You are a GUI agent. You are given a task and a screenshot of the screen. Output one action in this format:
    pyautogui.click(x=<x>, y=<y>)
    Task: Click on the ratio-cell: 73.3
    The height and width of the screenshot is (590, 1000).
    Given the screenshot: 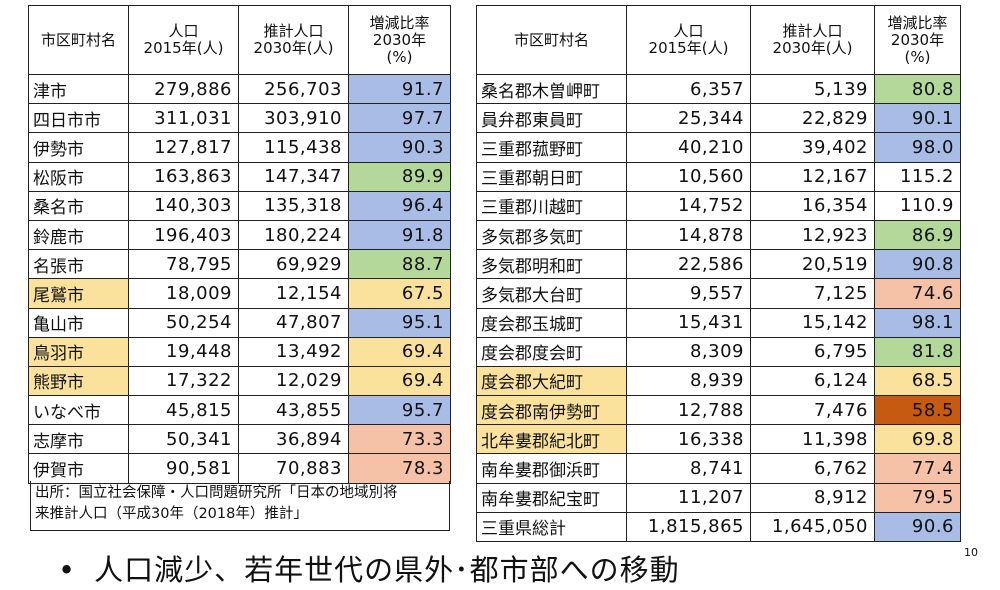 What is the action you would take?
    pyautogui.click(x=399, y=439)
    